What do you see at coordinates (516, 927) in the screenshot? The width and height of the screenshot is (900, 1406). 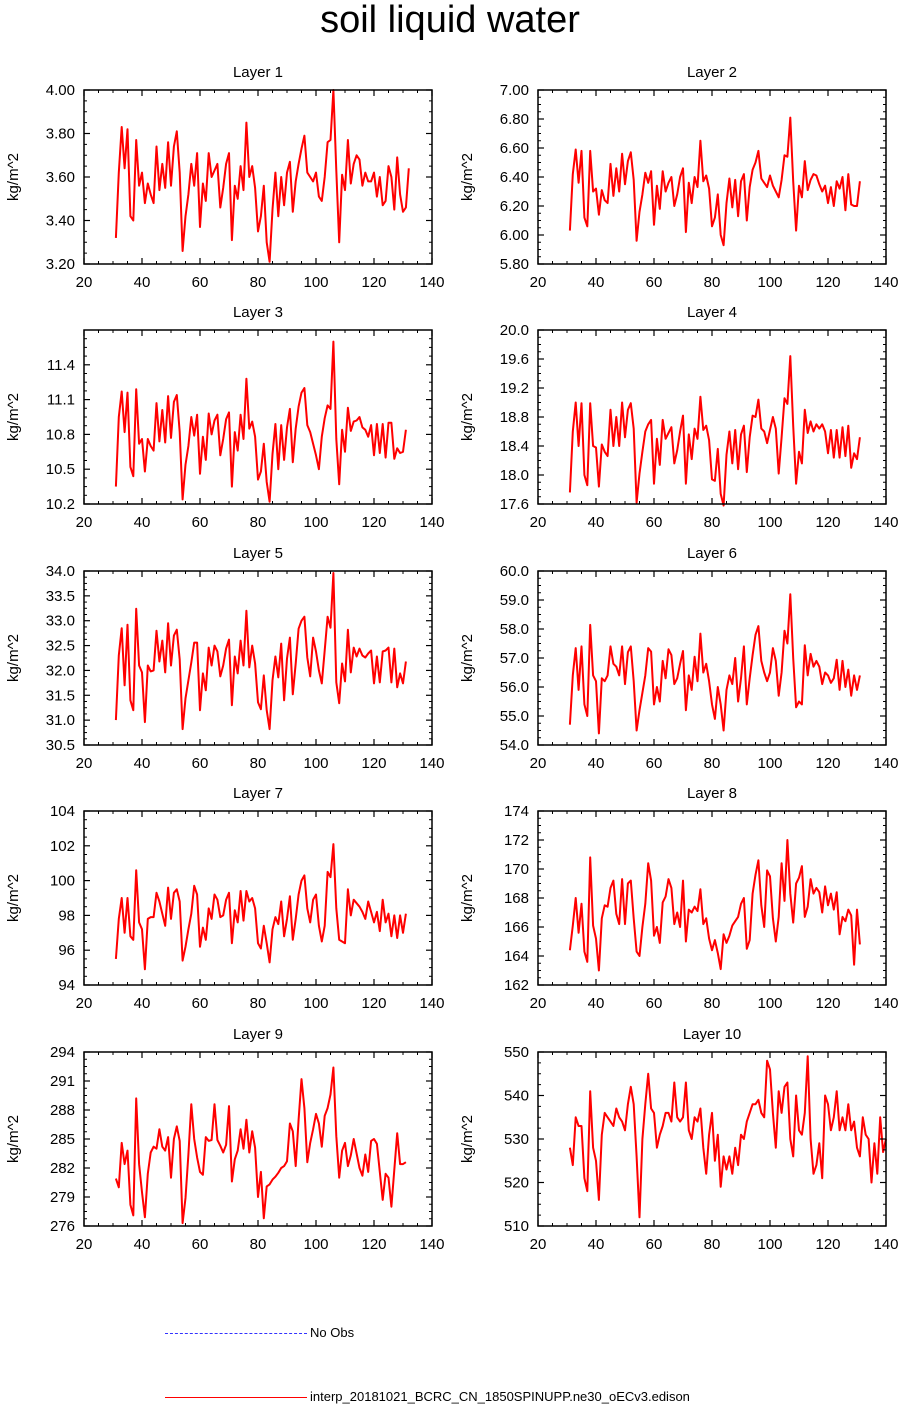 I see `y-tick-label-8-2: 166` at bounding box center [516, 927].